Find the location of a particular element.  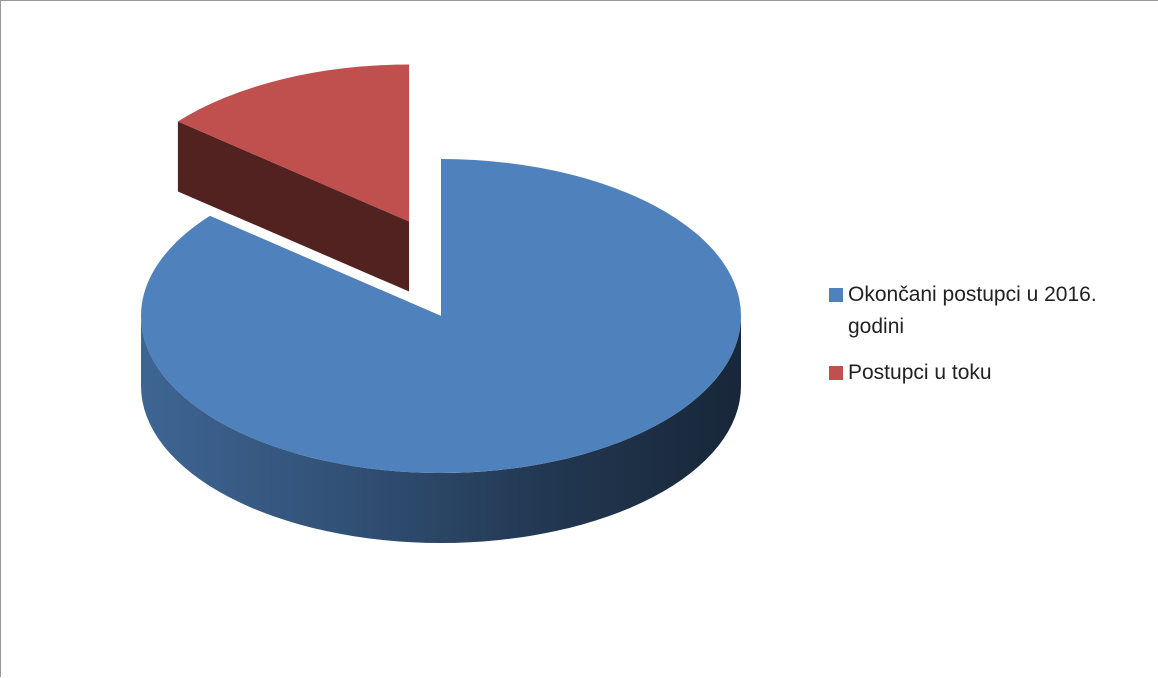

legend-label-u-toku: Postupci u toku is located at coordinates (920, 372).